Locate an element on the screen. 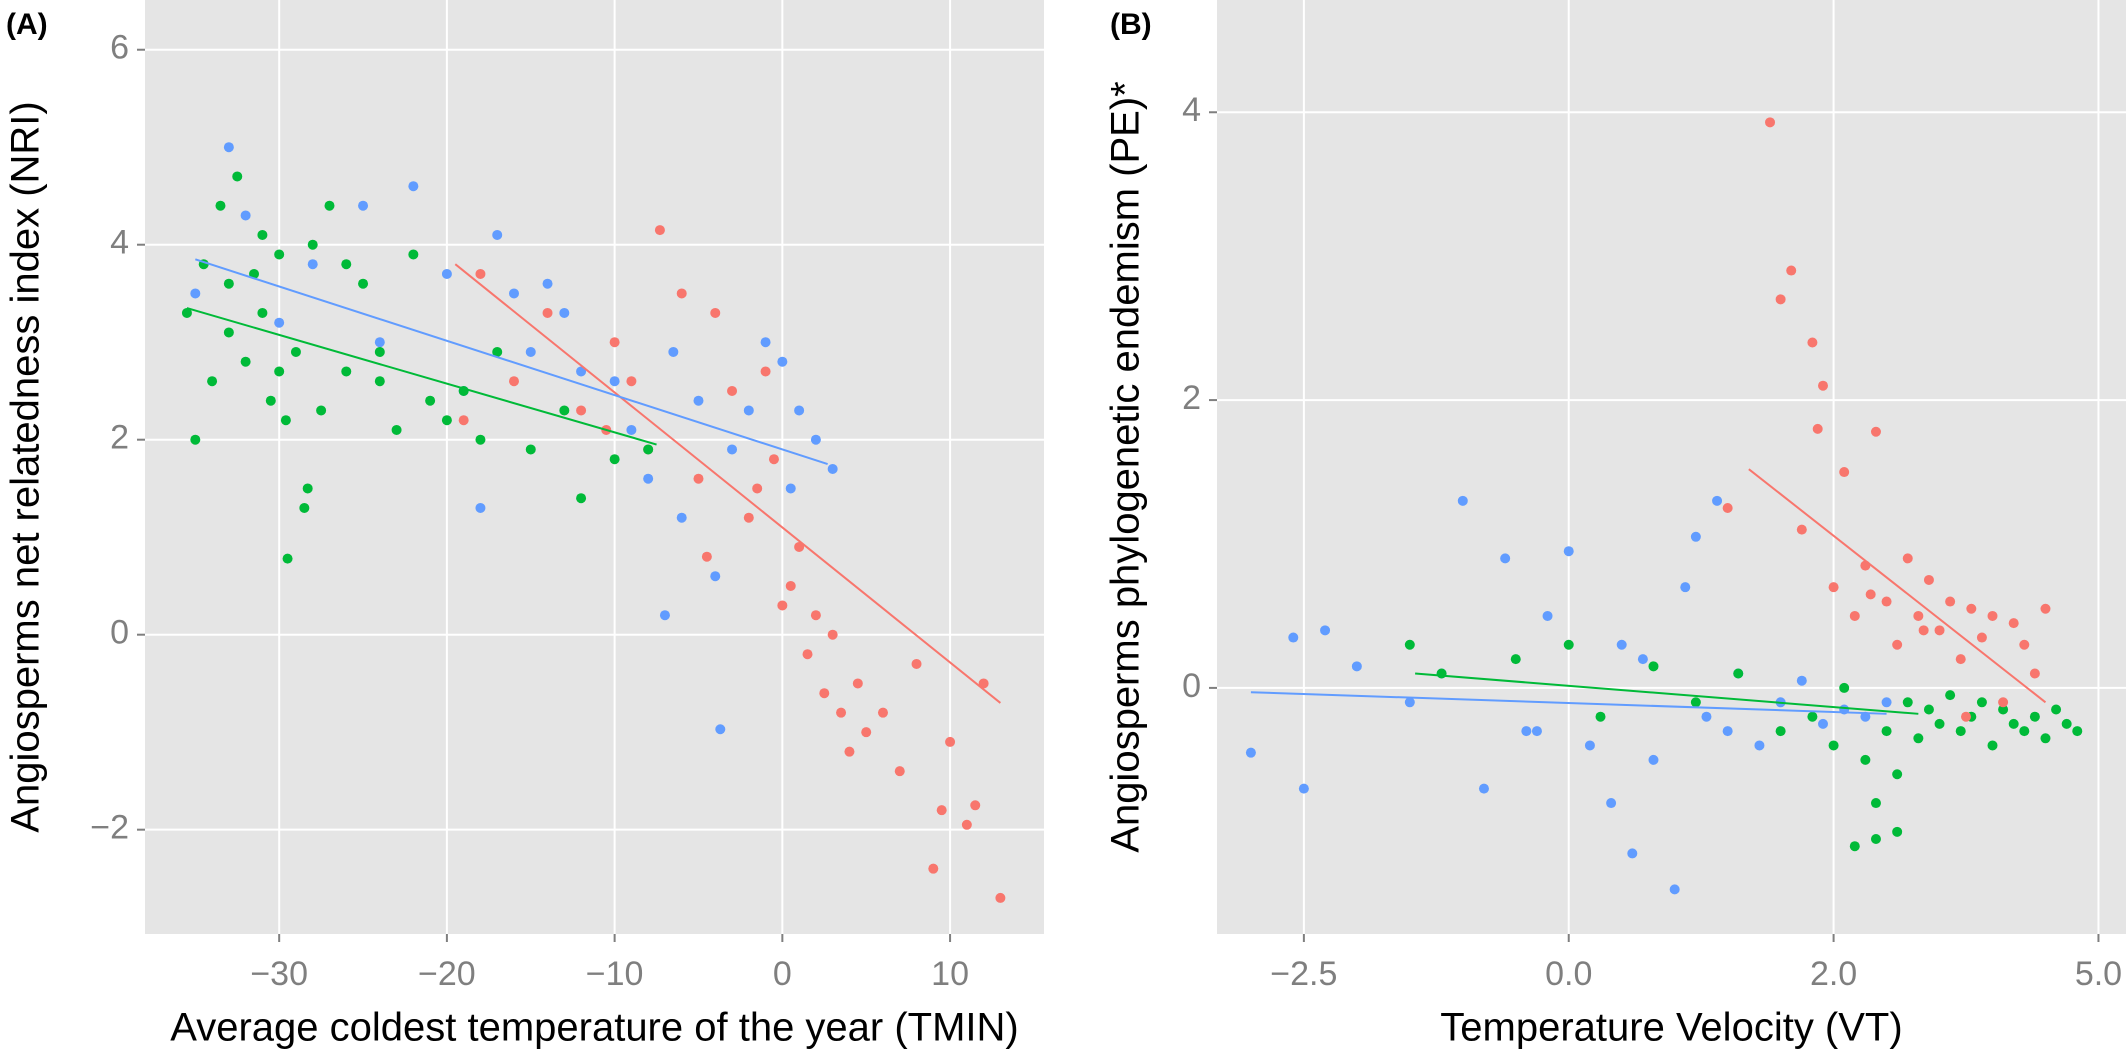 This screenshot has width=2128, height=1055. x-axis-title: Temperature Velocity (VT) is located at coordinates (1671, 1028).